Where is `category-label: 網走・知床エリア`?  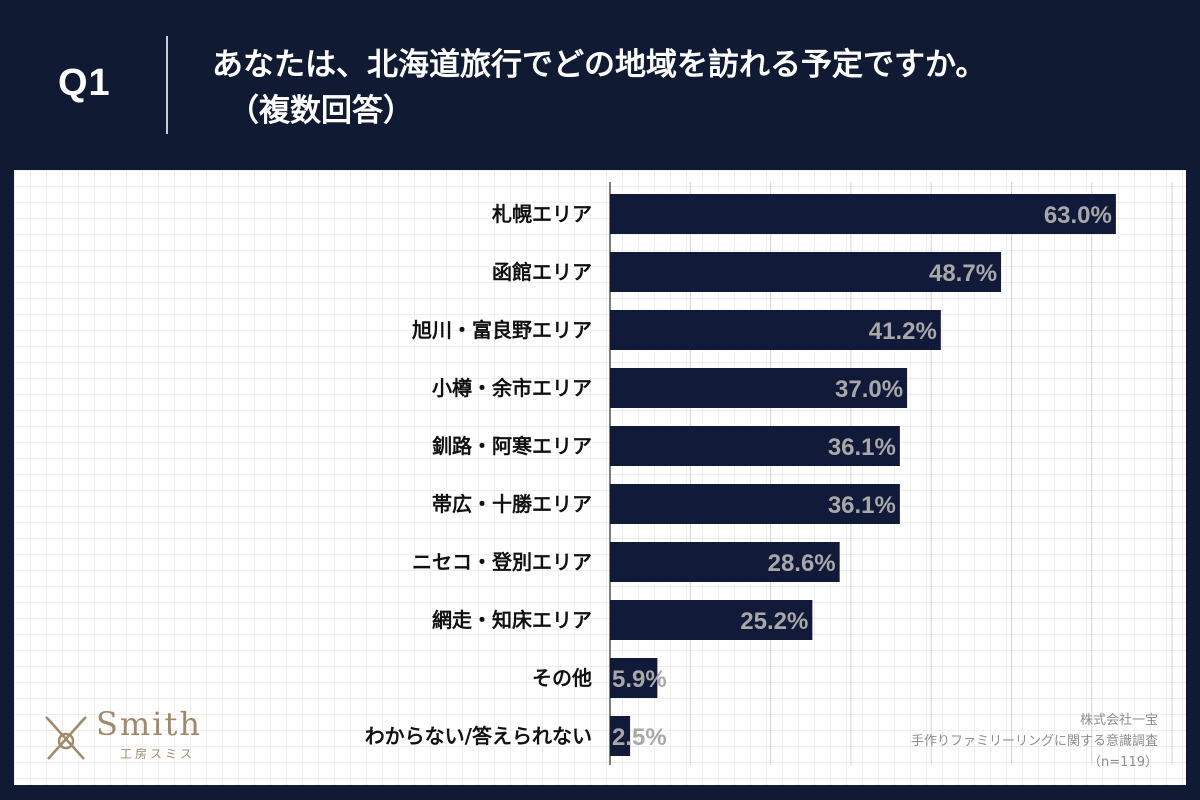
category-label: 網走・知床エリア is located at coordinates (512, 620).